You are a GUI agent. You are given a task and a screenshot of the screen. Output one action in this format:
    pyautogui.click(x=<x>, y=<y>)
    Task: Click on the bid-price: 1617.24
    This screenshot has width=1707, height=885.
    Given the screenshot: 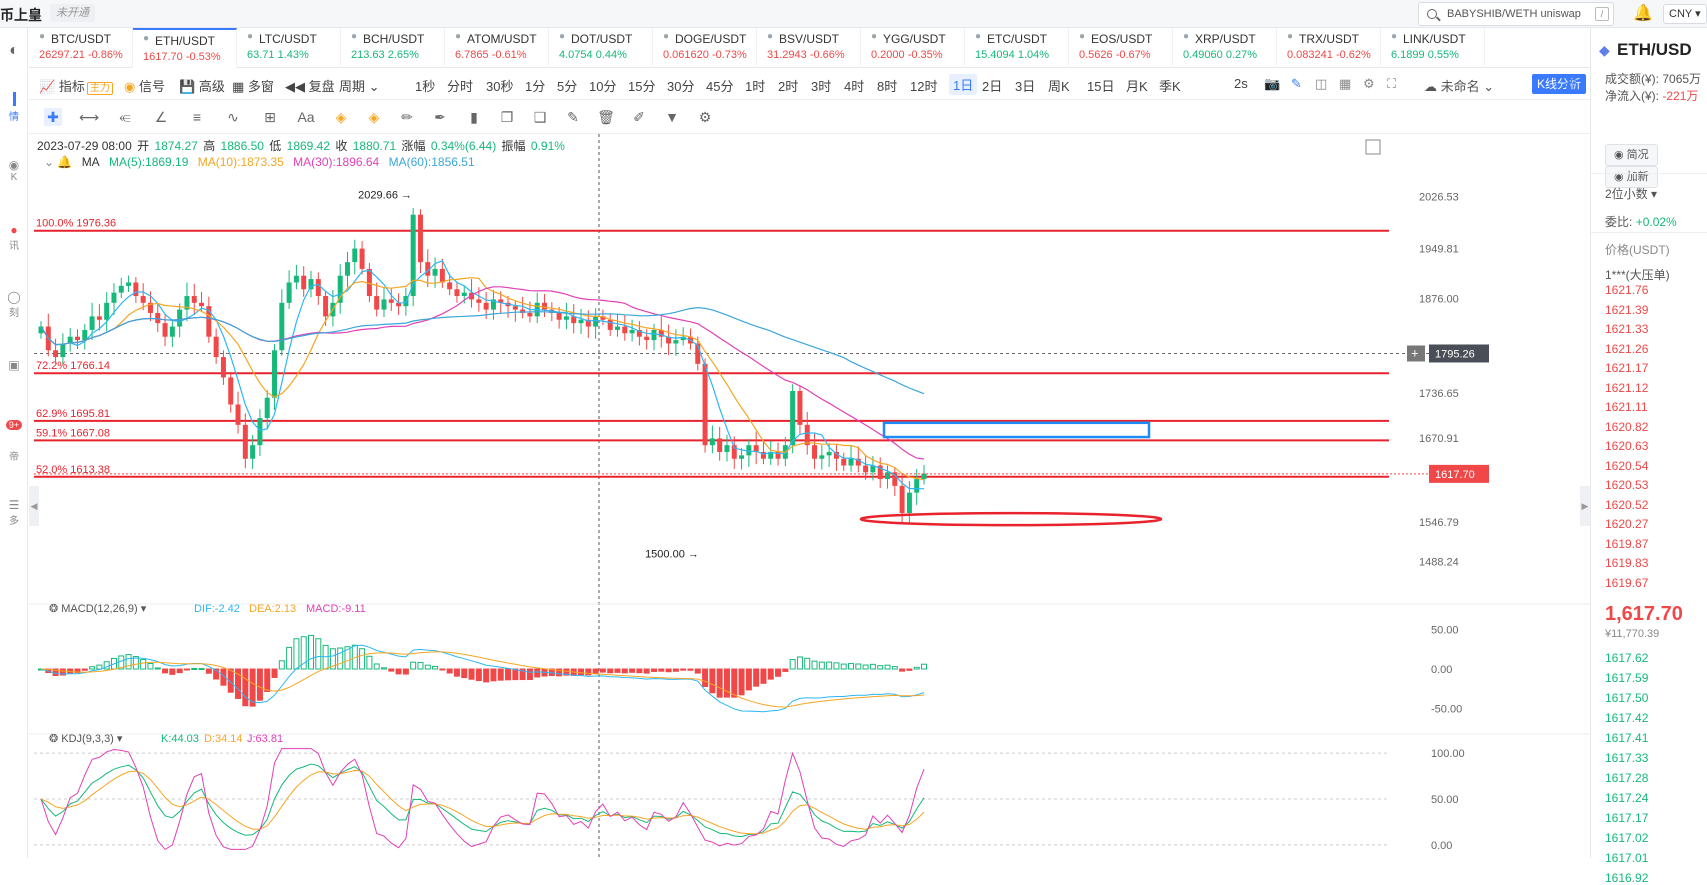 What is the action you would take?
    pyautogui.click(x=1627, y=798)
    